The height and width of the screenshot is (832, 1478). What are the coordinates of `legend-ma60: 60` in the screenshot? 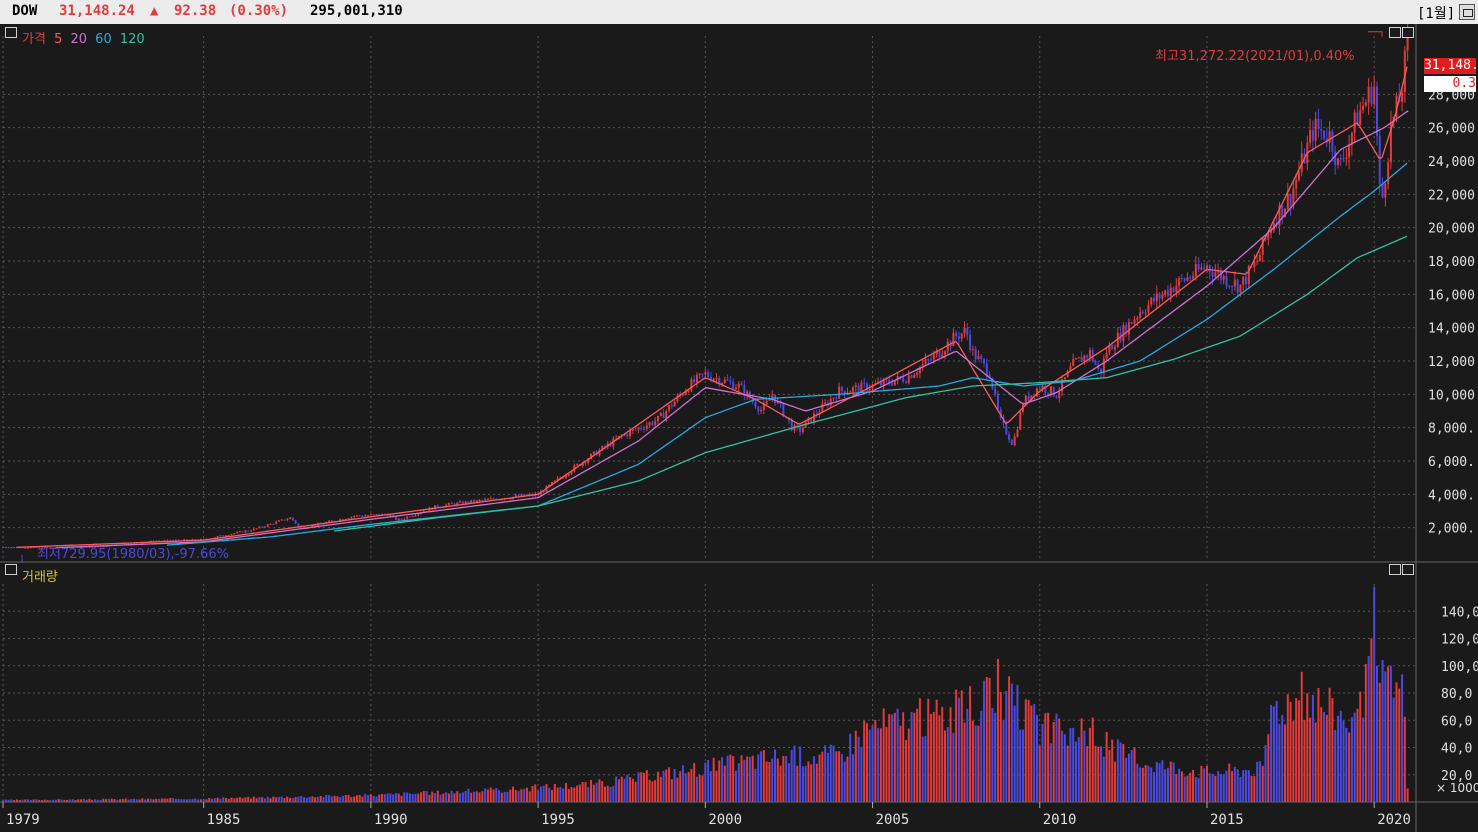 It's located at (103, 39).